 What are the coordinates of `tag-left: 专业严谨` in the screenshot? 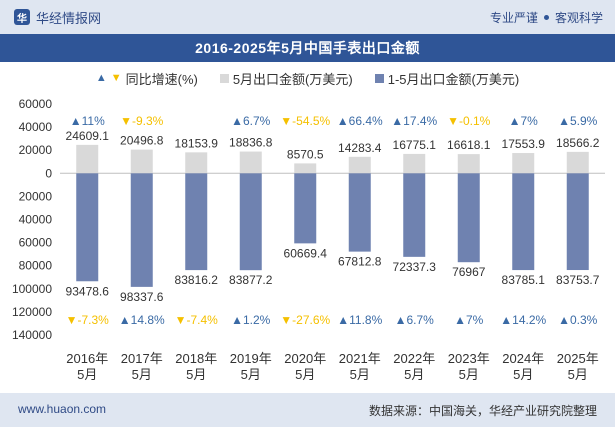 It's located at (513, 18).